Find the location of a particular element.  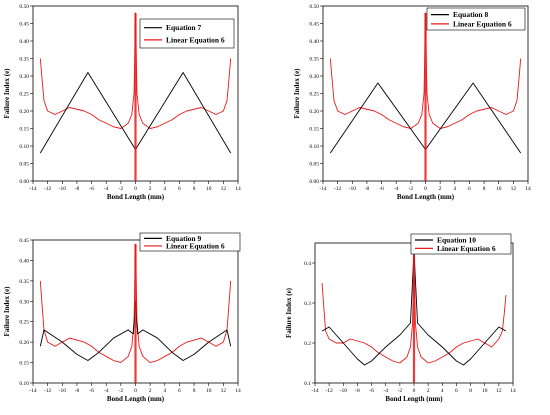

y-tick-label: 0.1 is located at coordinates (307, 384).